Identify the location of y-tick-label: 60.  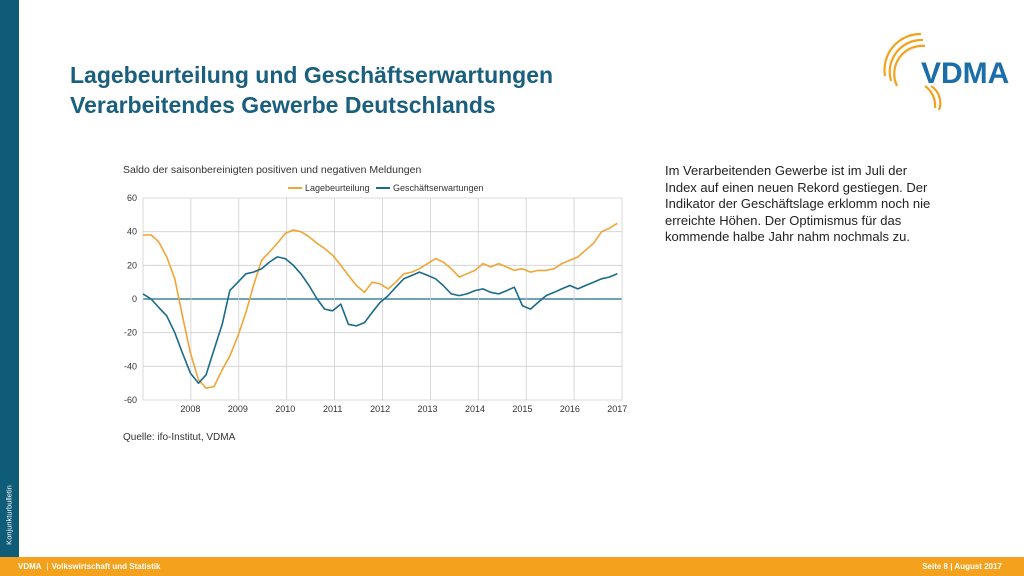
(132, 198).